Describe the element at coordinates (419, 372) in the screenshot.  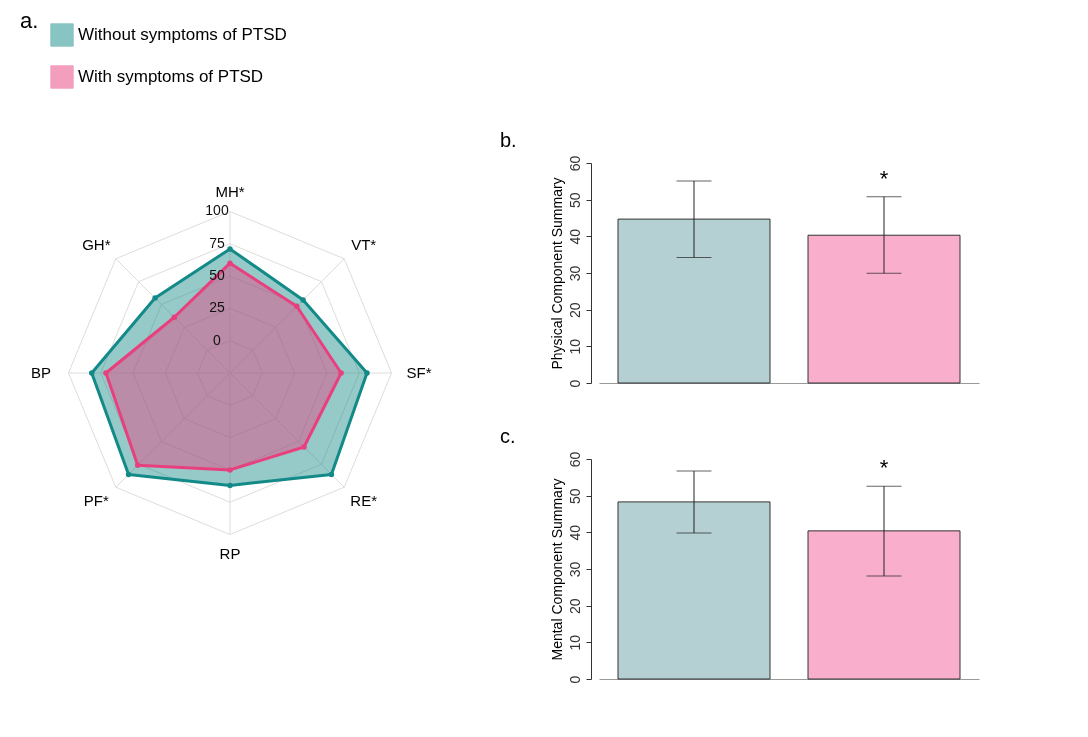
I see `spoke-label: SF*` at that location.